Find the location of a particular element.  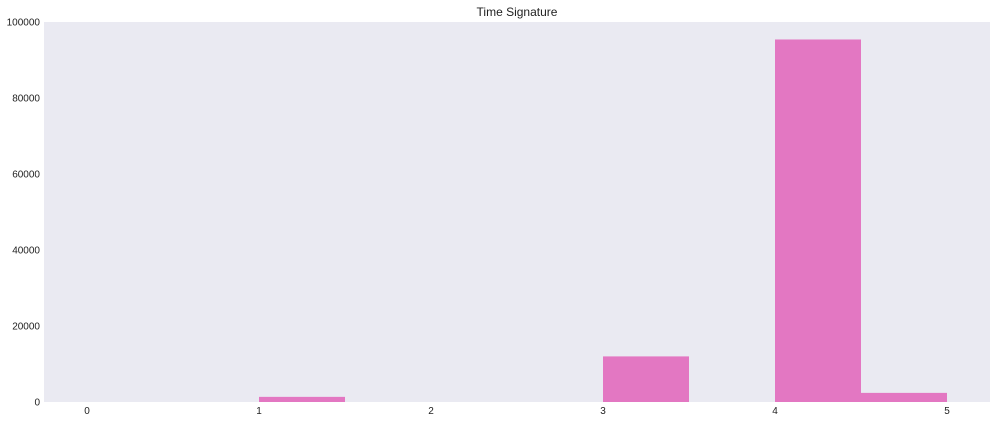

x-tick-label: 3 is located at coordinates (603, 411).